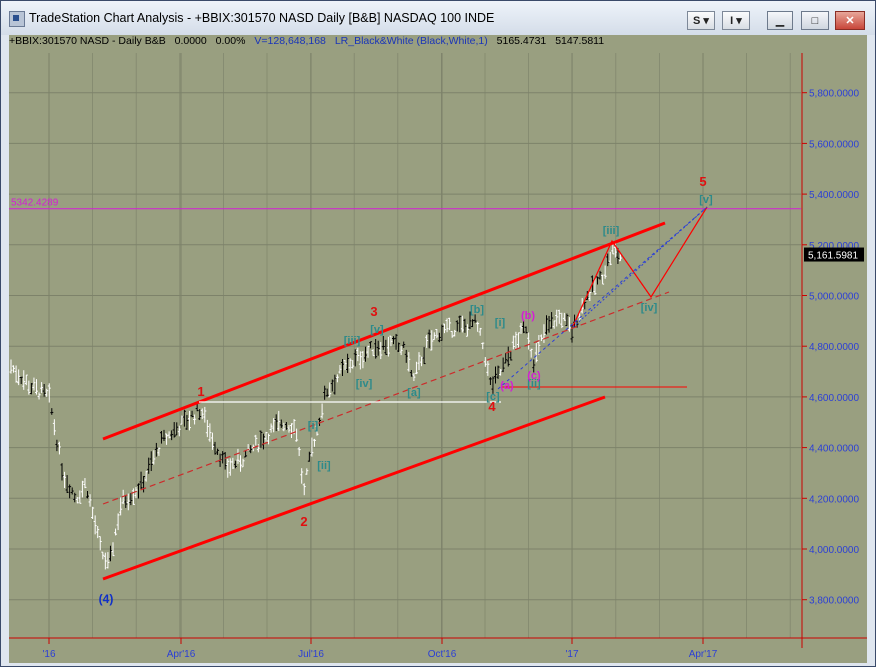 The width and height of the screenshot is (876, 667). What do you see at coordinates (442, 654) in the screenshot?
I see `x-tick-label: Oct'16` at bounding box center [442, 654].